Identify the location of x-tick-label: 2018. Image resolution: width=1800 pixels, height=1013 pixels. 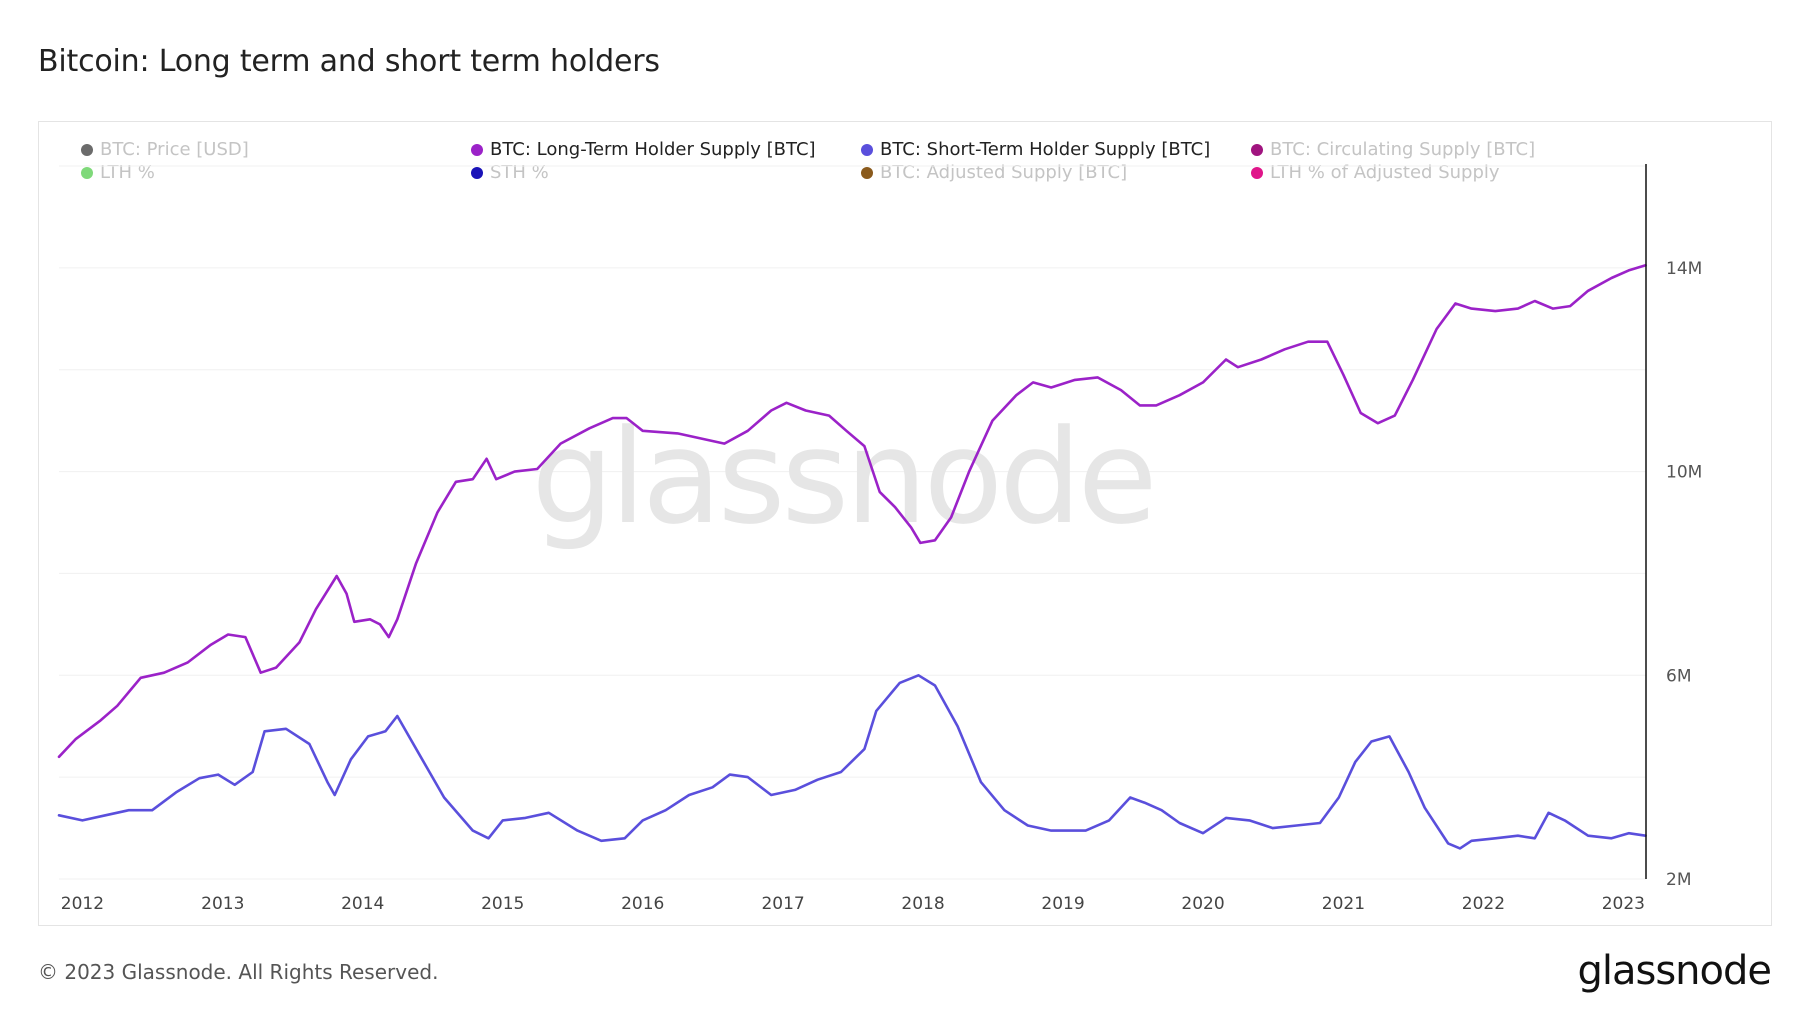
(922, 904).